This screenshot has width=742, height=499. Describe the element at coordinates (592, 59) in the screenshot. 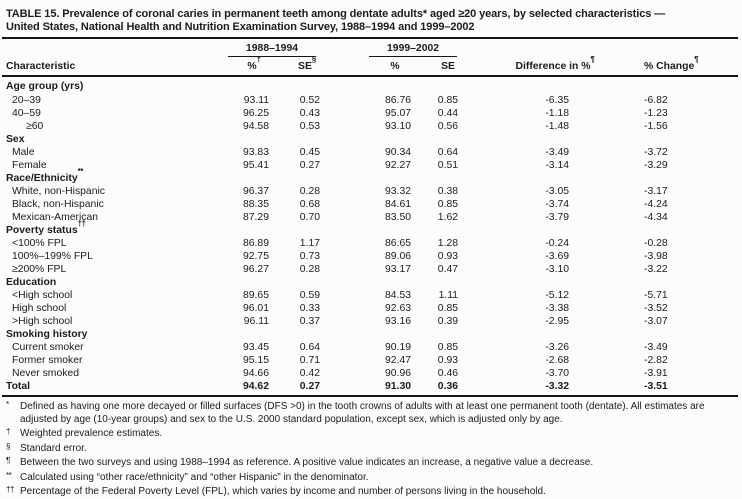

I see `footnote-ref: ¶` at that location.